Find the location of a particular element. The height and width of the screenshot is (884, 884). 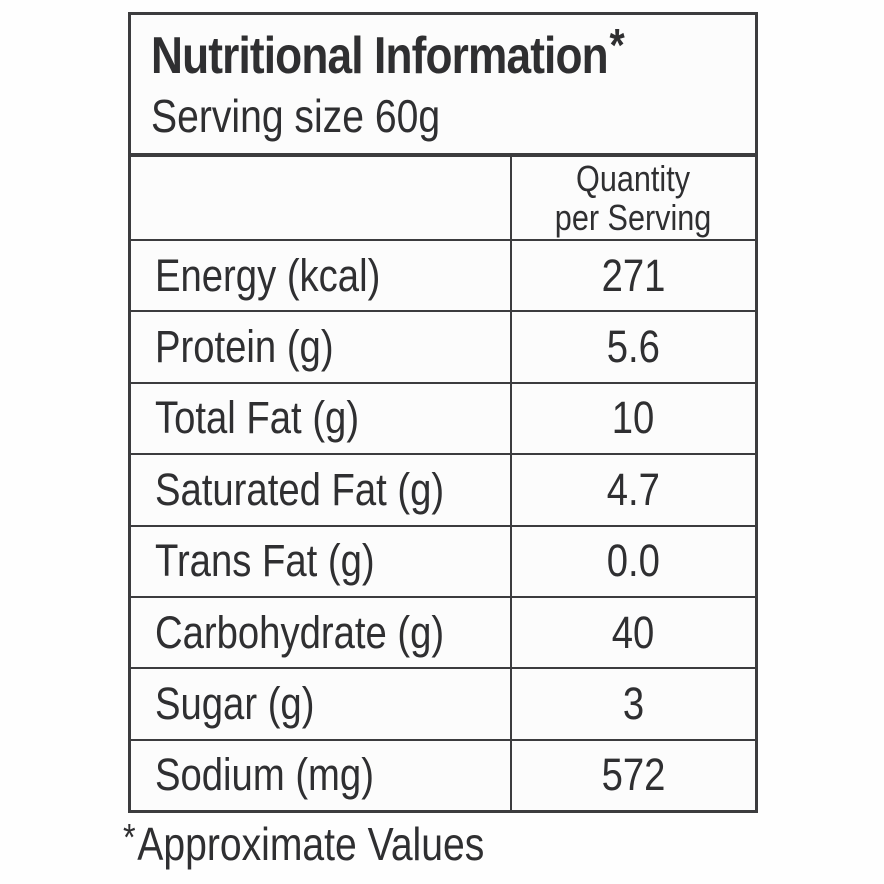

footnote-asterisk: * is located at coordinates (129, 838).